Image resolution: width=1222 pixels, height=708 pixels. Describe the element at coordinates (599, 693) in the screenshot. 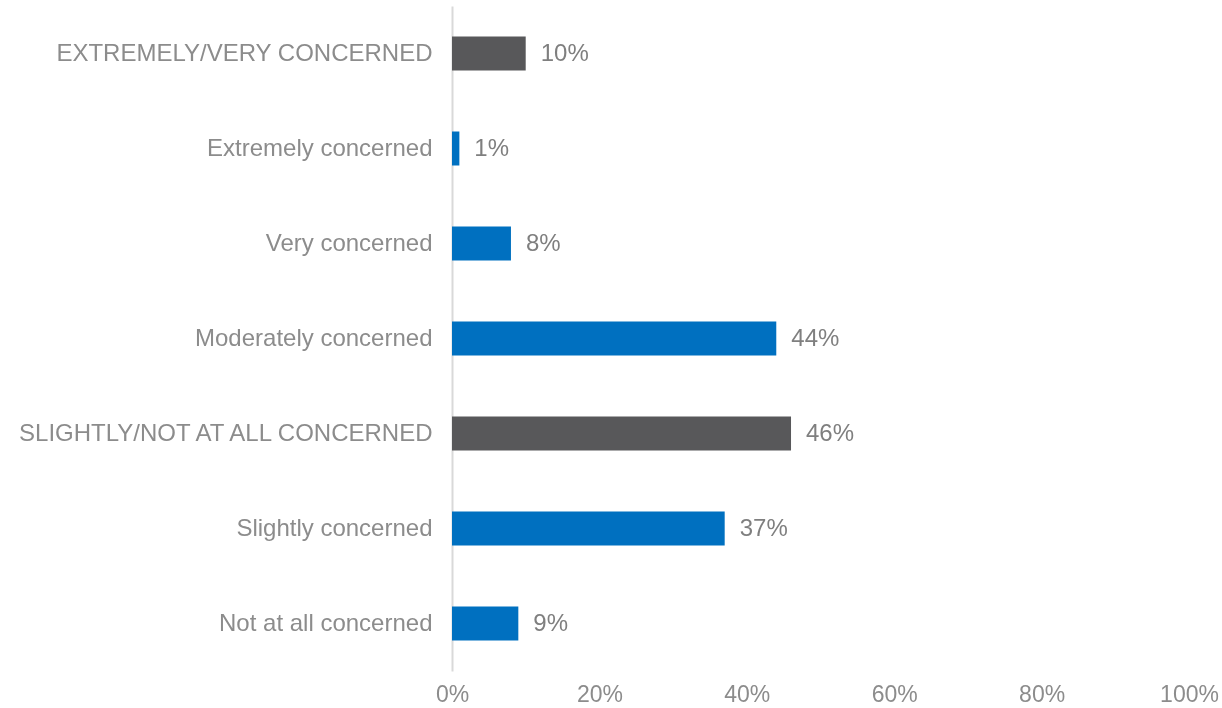

I see `x-tick-label: 20%` at that location.